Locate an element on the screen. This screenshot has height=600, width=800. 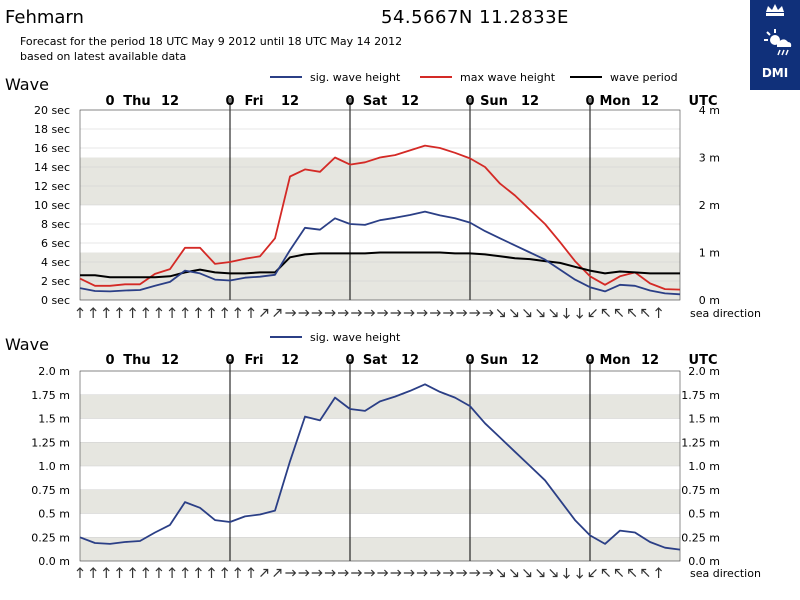
panel-title: Wave is located at coordinates (27, 344).